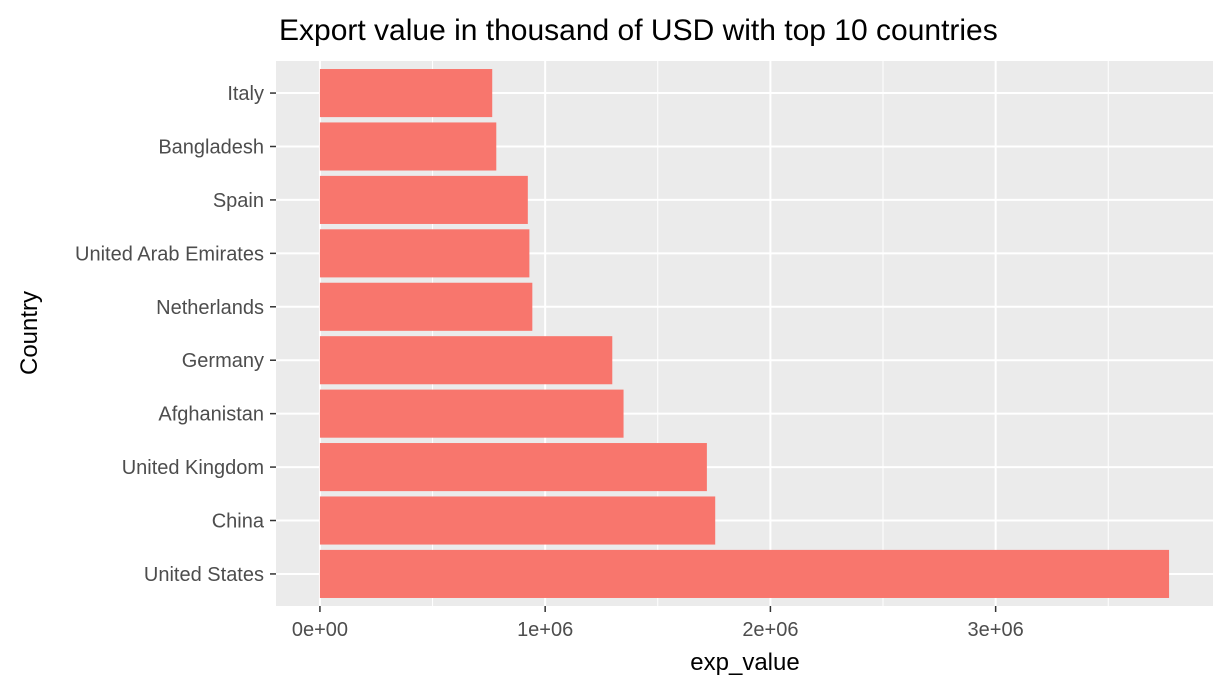  I want to click on bar-united-states, so click(744, 573).